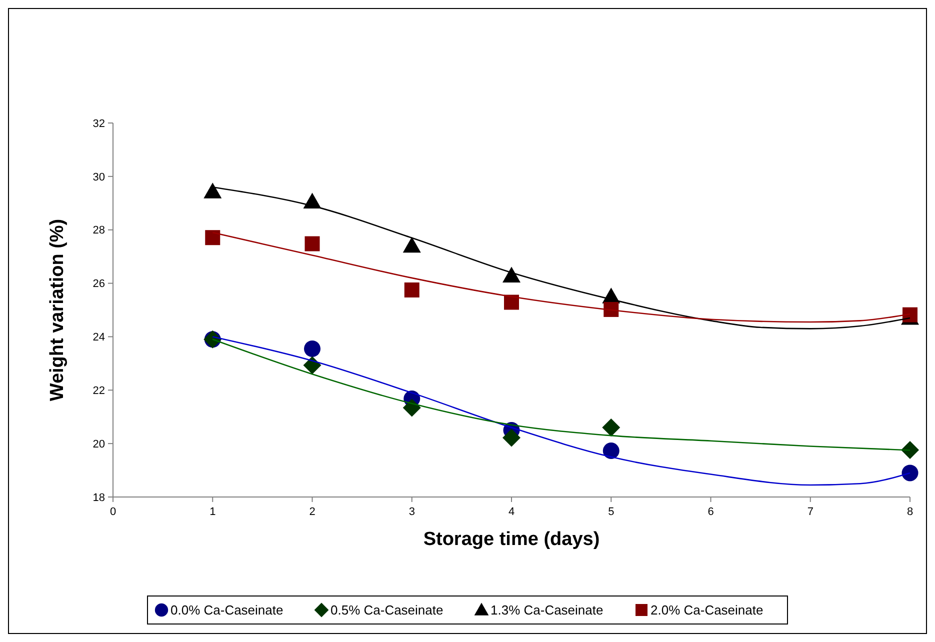 The height and width of the screenshot is (642, 935). What do you see at coordinates (98, 498) in the screenshot?
I see `y-tick-label: 18` at bounding box center [98, 498].